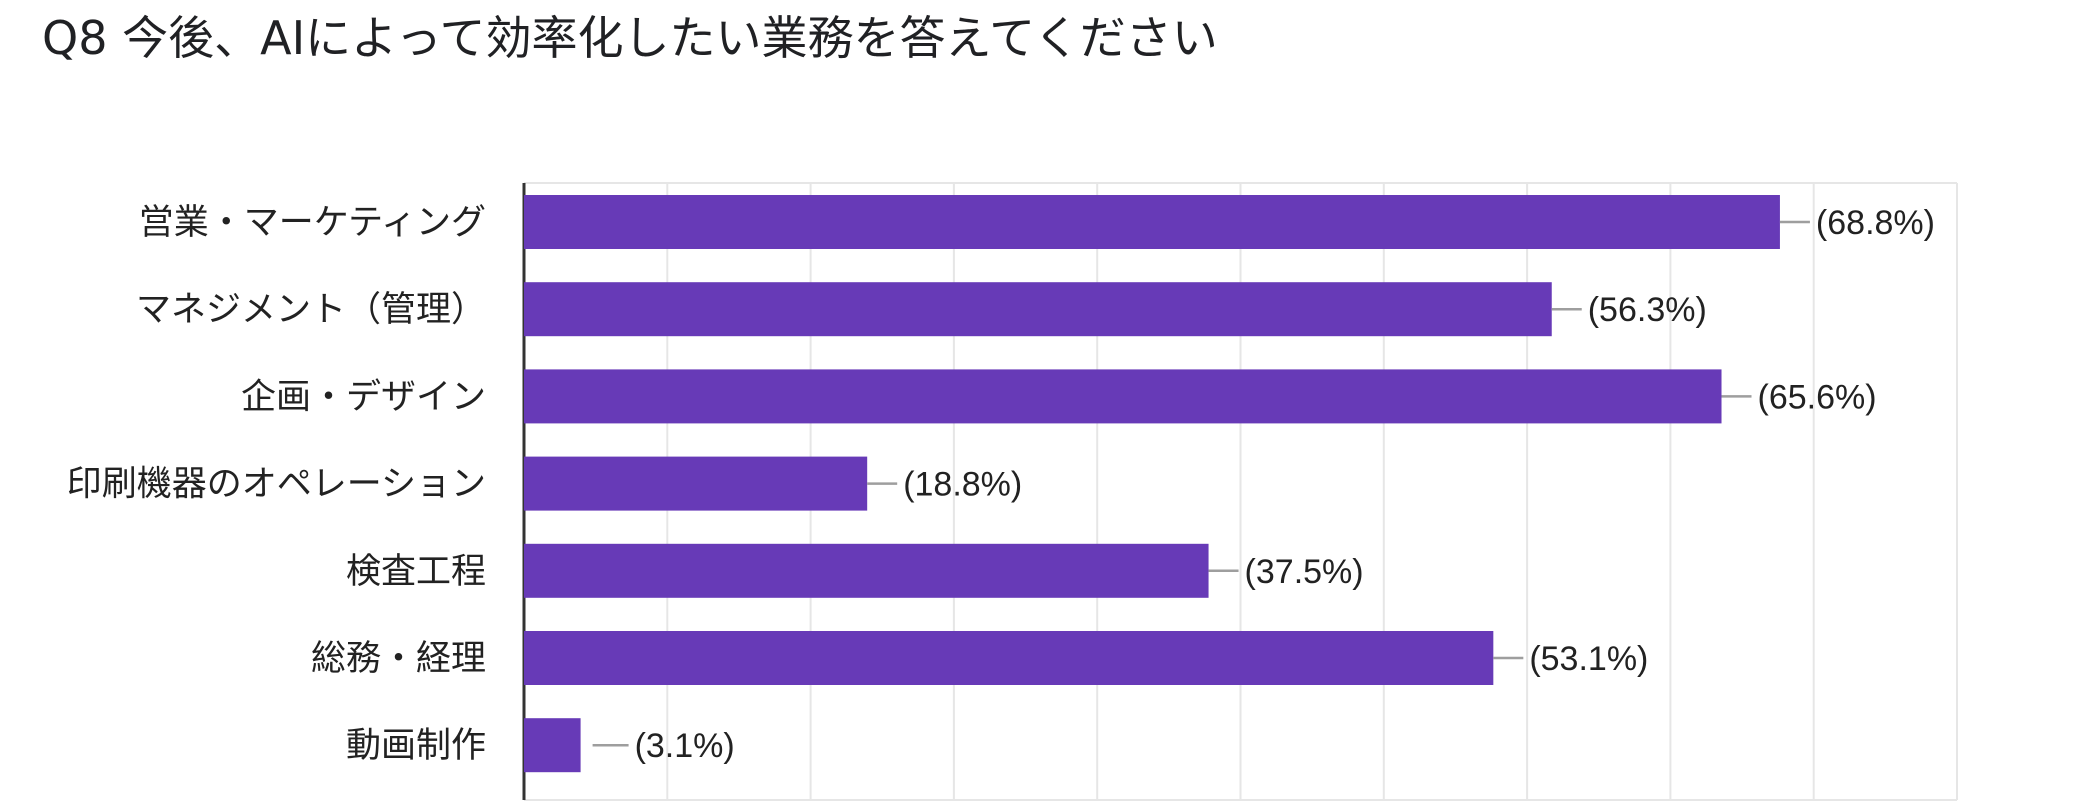 The height and width of the screenshot is (809, 2075). I want to click on value-label: (65.6%), so click(1817, 397).